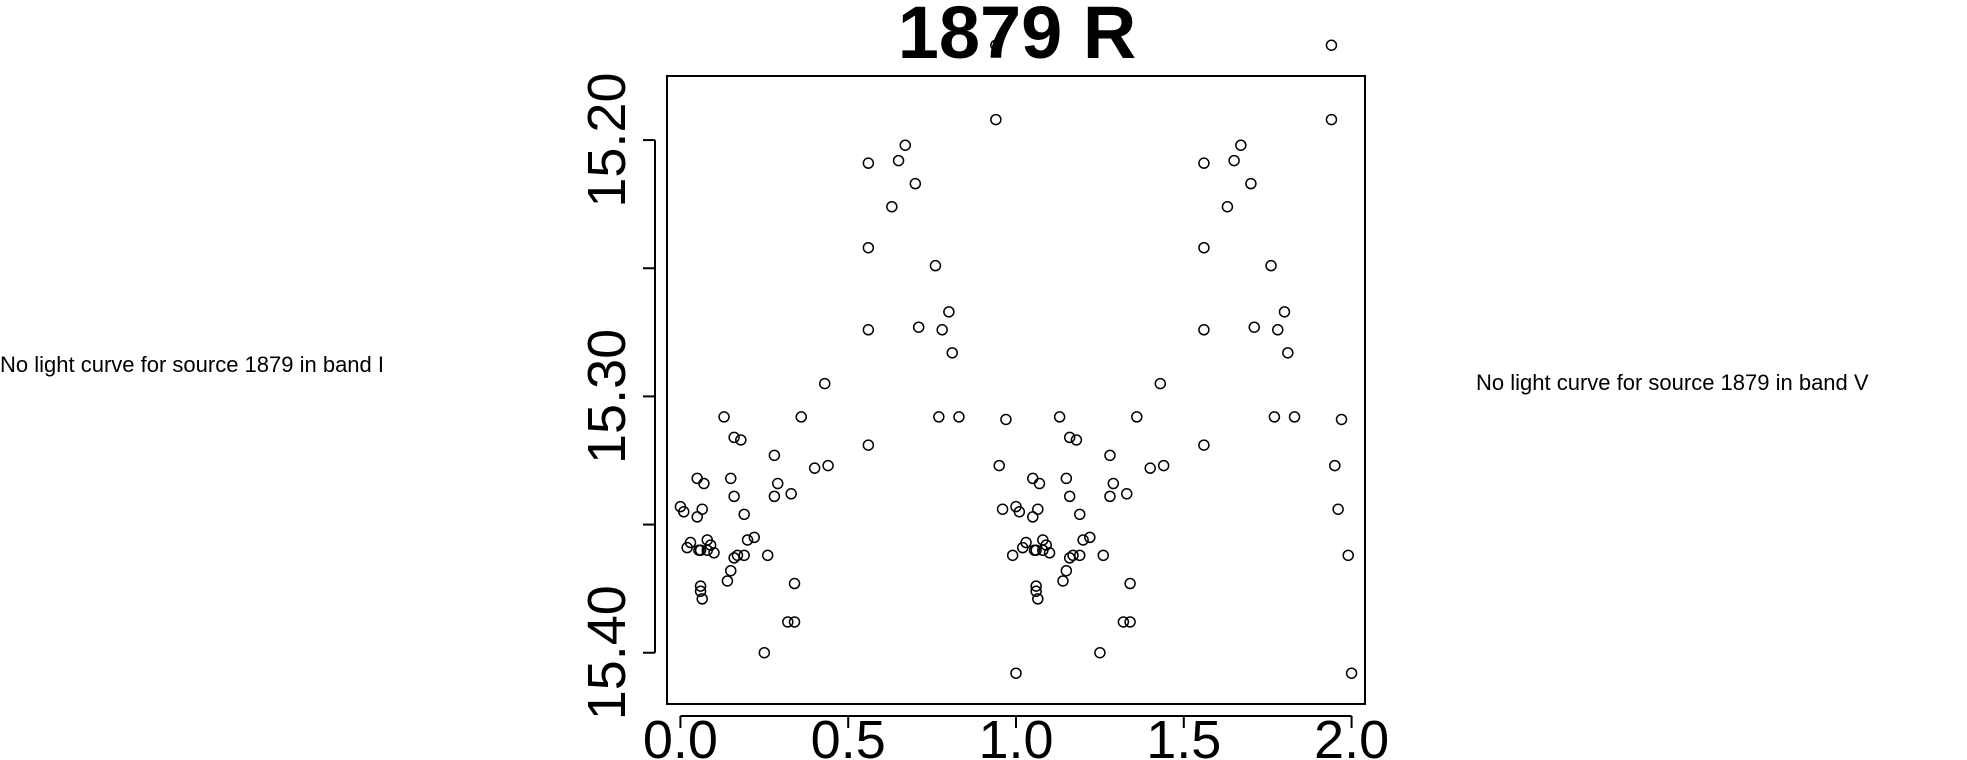  Describe the element at coordinates (607, 140) in the screenshot. I see `y-tick-label: 15.20` at that location.